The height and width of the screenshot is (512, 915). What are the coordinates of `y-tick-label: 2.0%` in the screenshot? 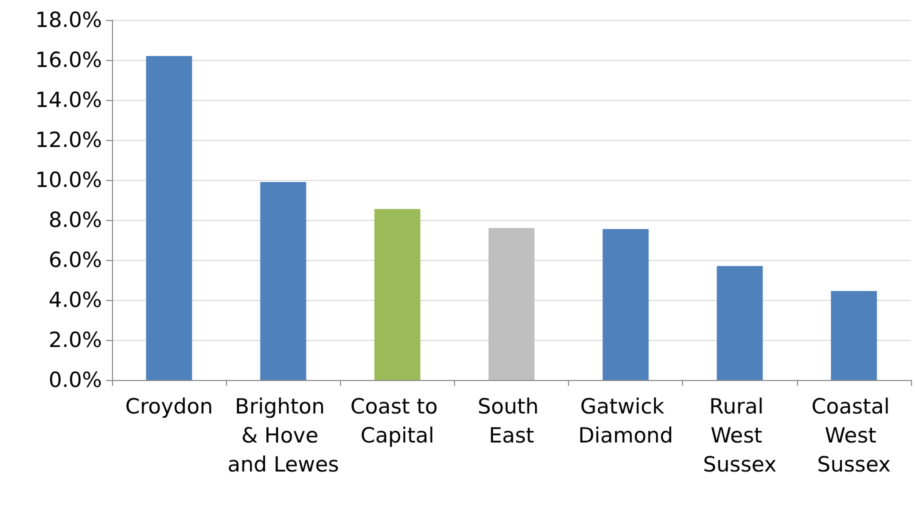 It's located at (75, 340).